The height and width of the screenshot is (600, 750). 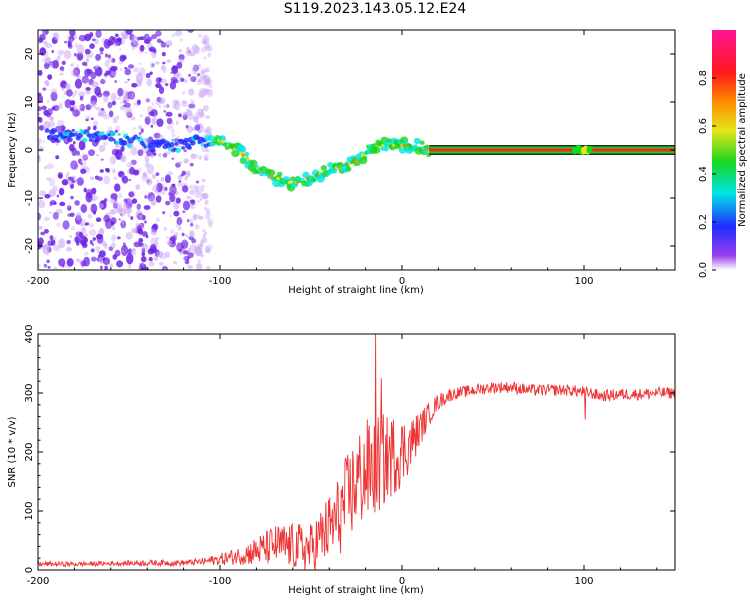 I want to click on chart-title: S119.2023.143.05.12.E24, so click(x=375, y=9).